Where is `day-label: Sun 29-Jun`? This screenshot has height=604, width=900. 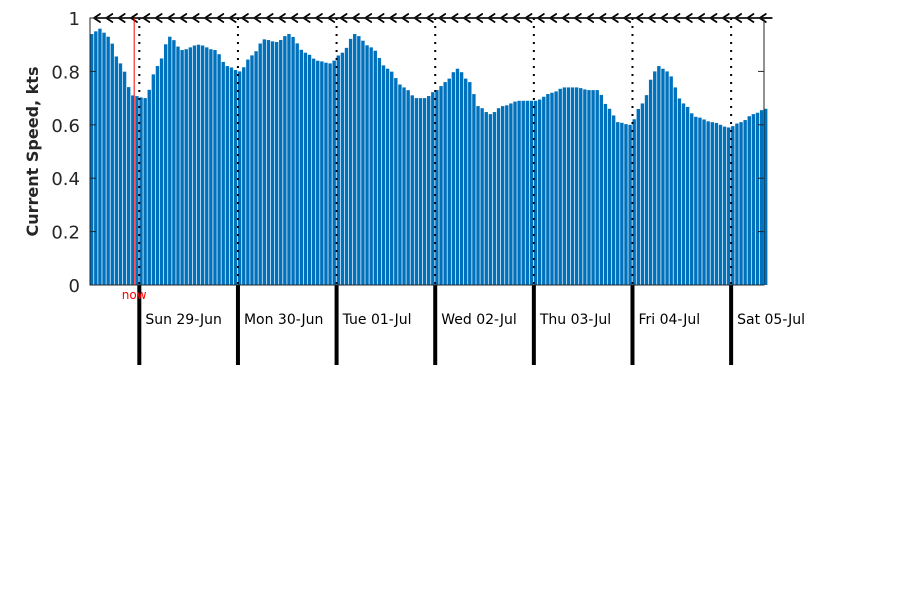 day-label: Sun 29-Jun is located at coordinates (183, 320).